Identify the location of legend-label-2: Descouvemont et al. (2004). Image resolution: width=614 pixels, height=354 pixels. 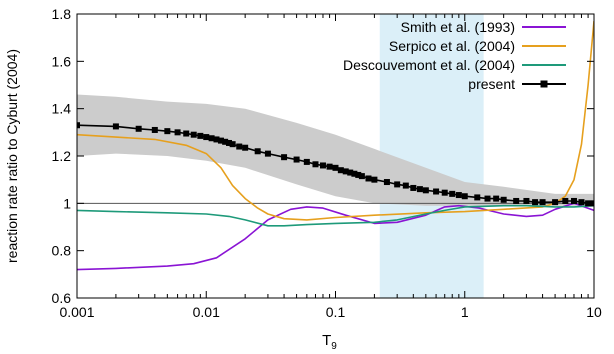
(429, 65).